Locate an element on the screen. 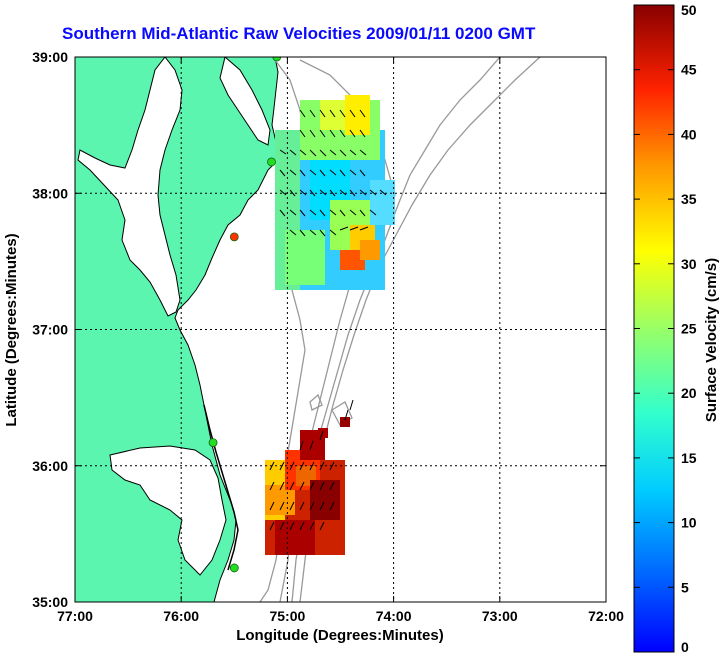 Image resolution: width=724 pixels, height=659 pixels. x-tick-label: 77:00 is located at coordinates (75, 616).